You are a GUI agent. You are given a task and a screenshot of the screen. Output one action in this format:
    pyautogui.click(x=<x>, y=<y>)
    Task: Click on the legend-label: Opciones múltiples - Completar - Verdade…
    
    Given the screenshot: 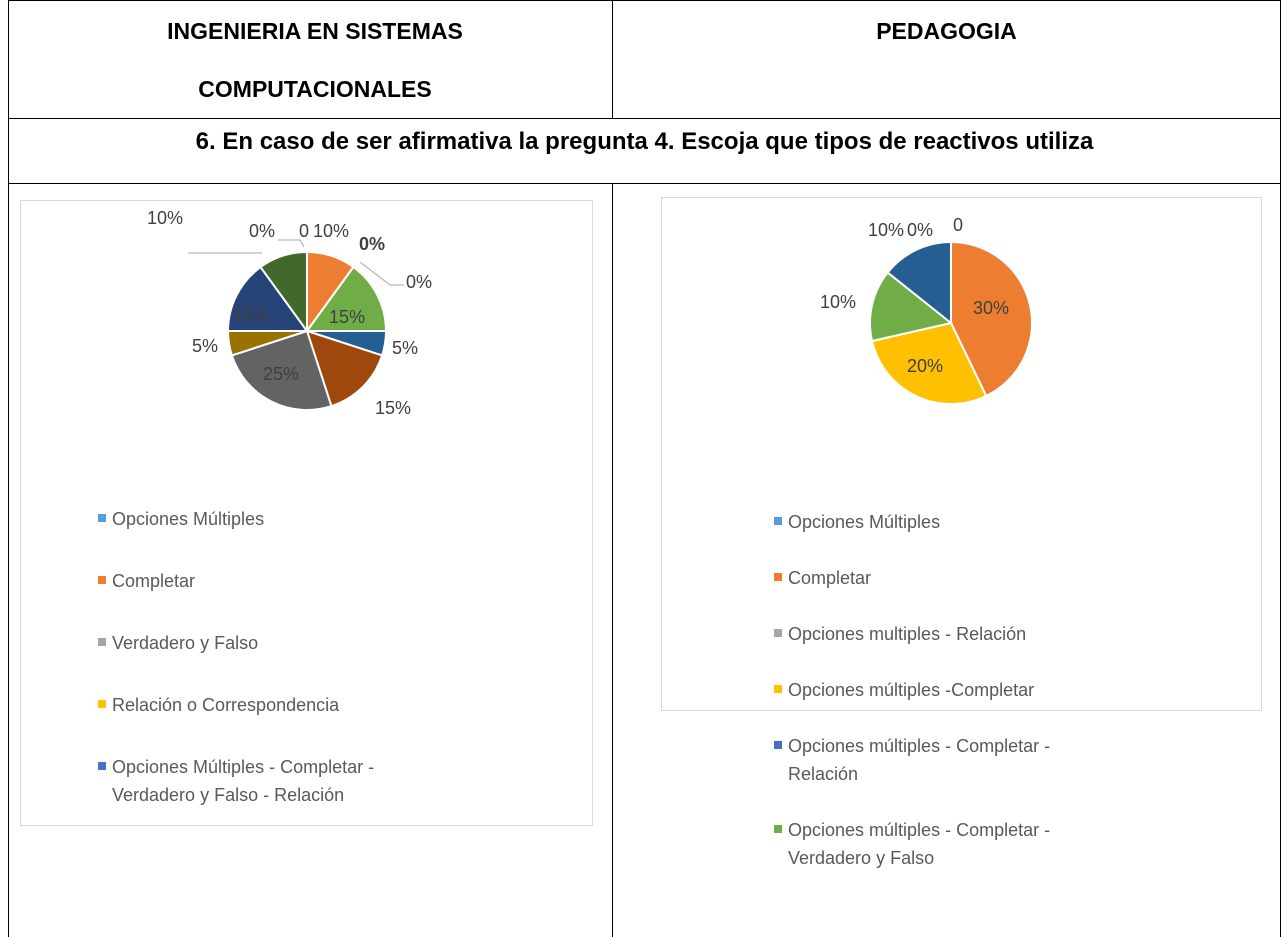 What is the action you would take?
    pyautogui.click(x=919, y=844)
    